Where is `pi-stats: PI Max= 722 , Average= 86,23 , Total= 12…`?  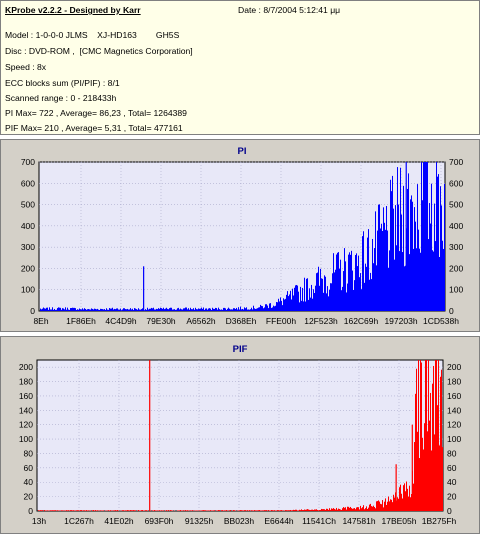 pi-stats: PI Max= 722 , Average= 86,23 , Total= 12… is located at coordinates (96, 113).